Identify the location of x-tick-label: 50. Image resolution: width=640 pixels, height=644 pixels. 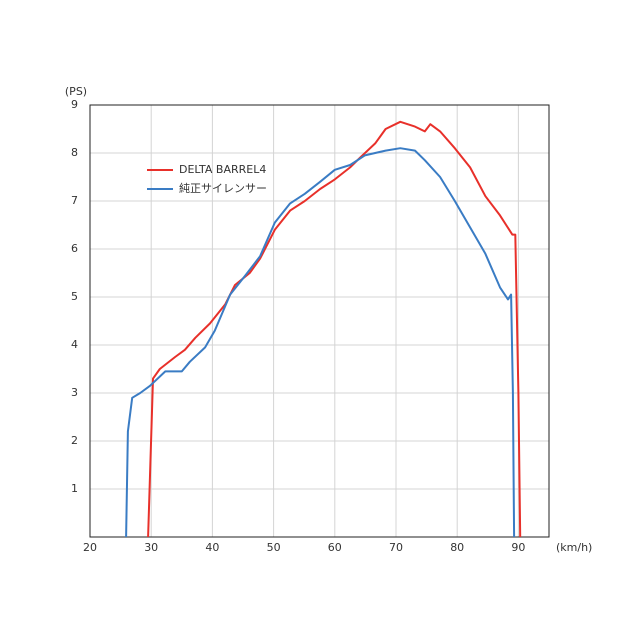
(274, 547).